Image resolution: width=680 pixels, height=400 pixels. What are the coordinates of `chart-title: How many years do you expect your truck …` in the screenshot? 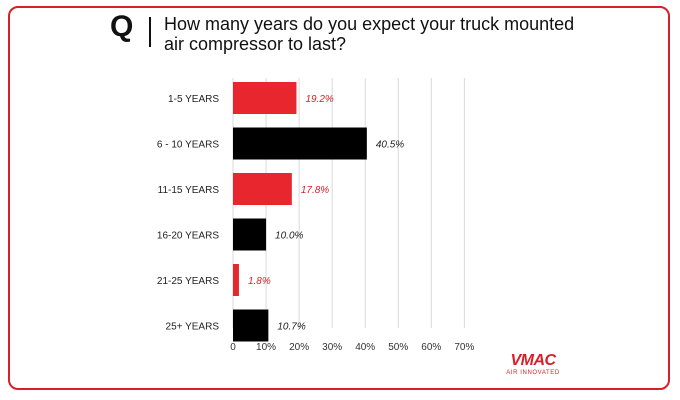 It's located at (369, 34).